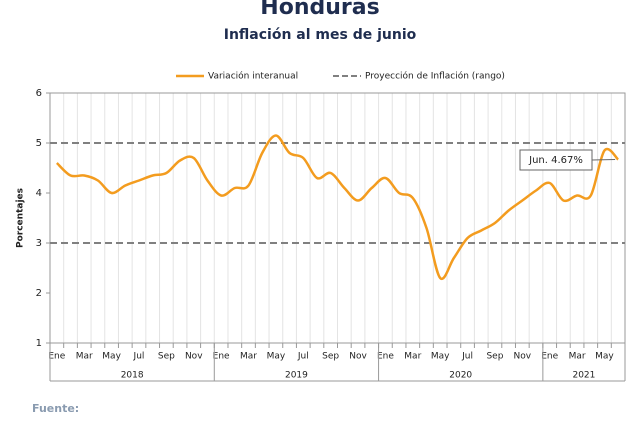  What do you see at coordinates (583, 376) in the screenshot?
I see `x-group-label: 2021` at bounding box center [583, 376].